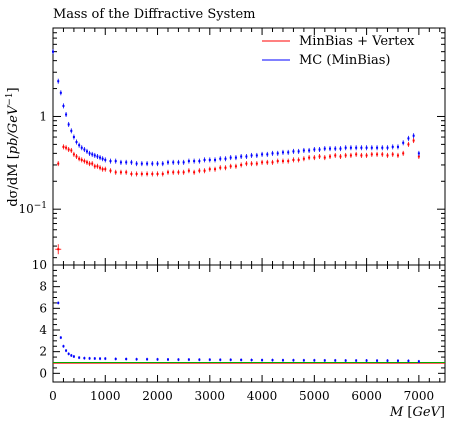 This screenshot has height=422, width=461. I want to click on ratio-y-tick-label: 10, so click(39, 265).